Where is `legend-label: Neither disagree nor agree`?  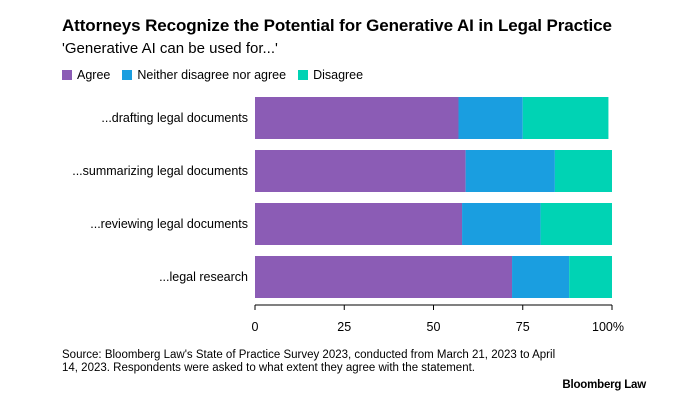 legend-label: Neither disagree nor agree is located at coordinates (212, 75).